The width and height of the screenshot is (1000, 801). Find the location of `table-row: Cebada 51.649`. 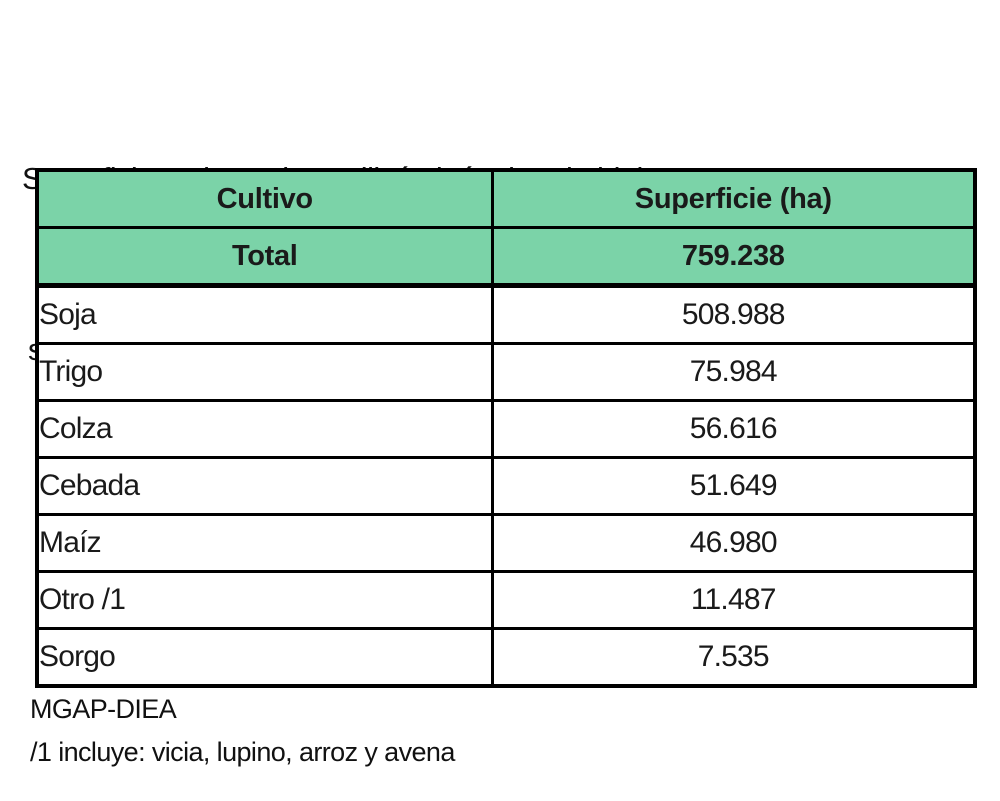

table-row: Cebada 51.649 is located at coordinates (506, 486).